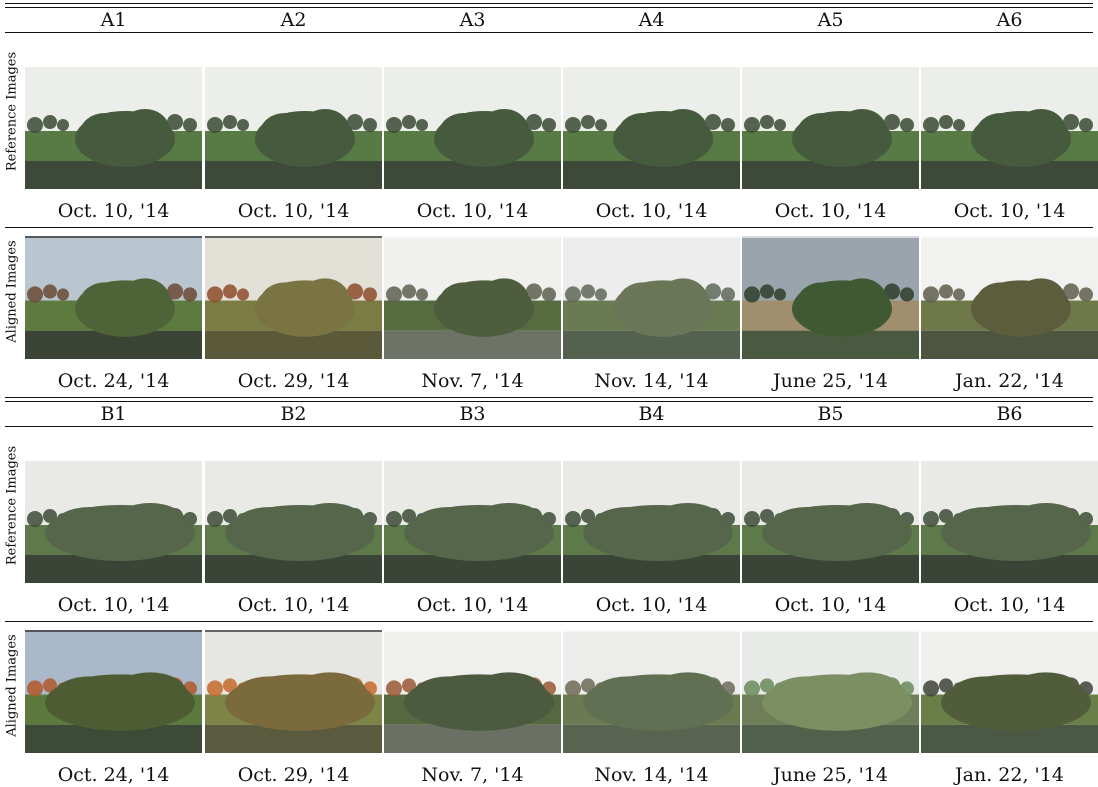  Describe the element at coordinates (830, 414) in the screenshot. I see `column-header: B5` at that location.